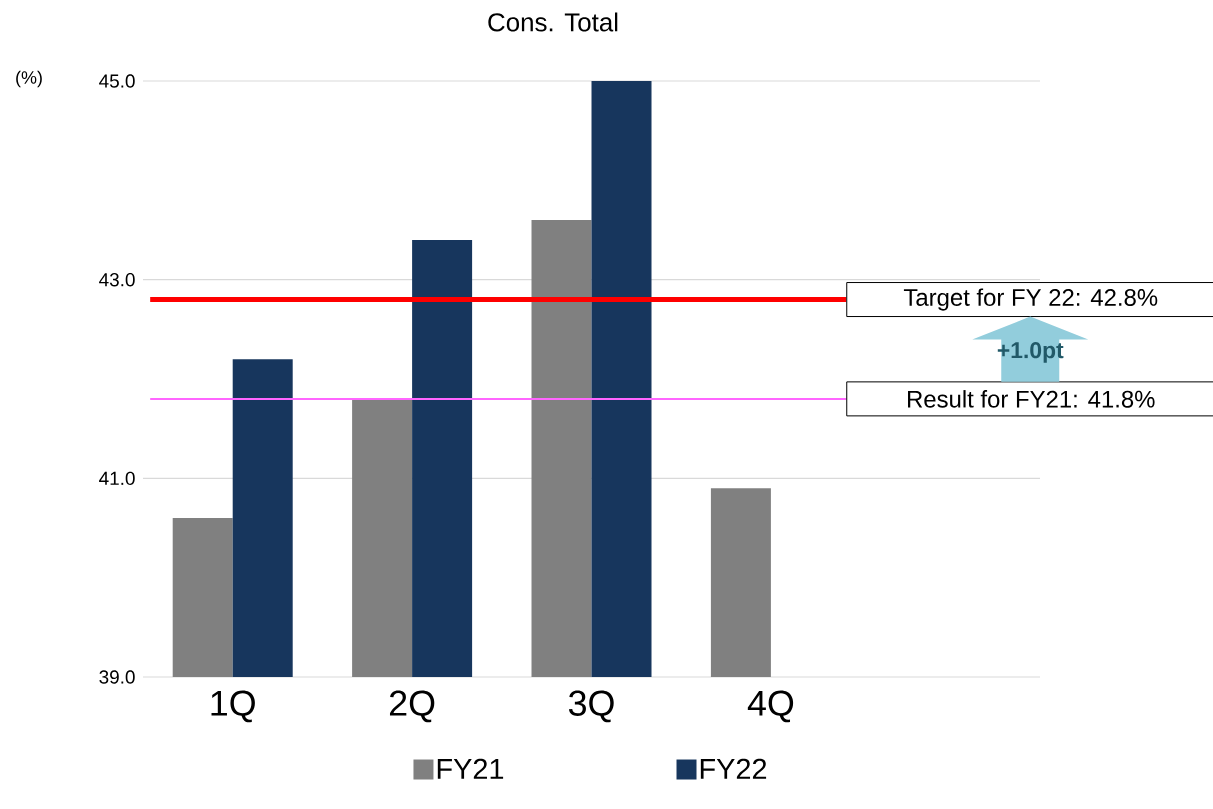 The height and width of the screenshot is (809, 1213). Describe the element at coordinates (470, 768) in the screenshot. I see `legend-label: FY21` at that location.